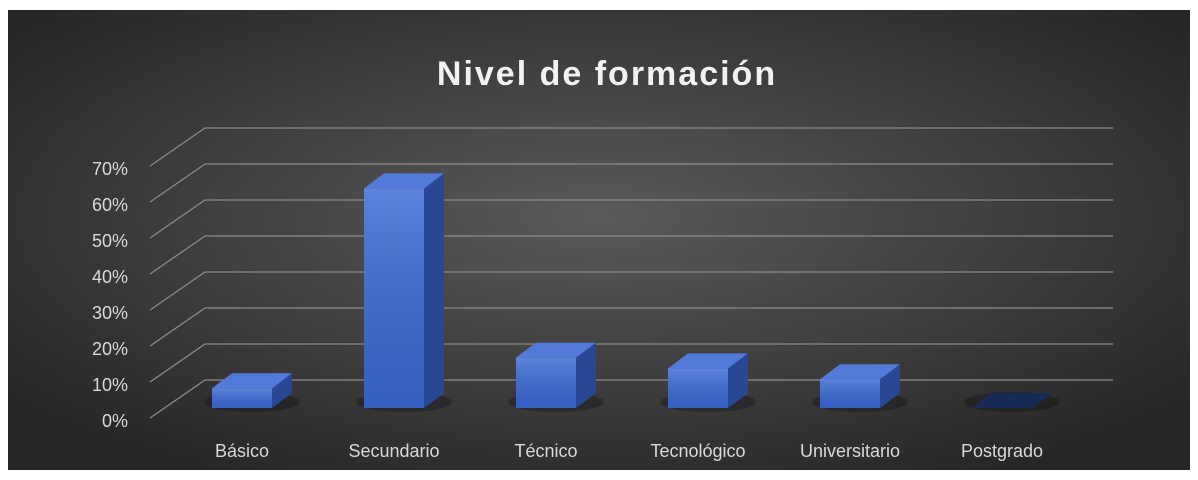  I want to click on x-tick-label: Tecnológico, so click(697, 451).